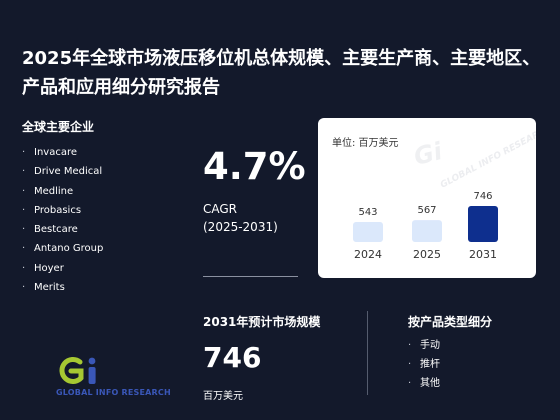  I want to click on cagr-value: 4.7%, so click(254, 166).